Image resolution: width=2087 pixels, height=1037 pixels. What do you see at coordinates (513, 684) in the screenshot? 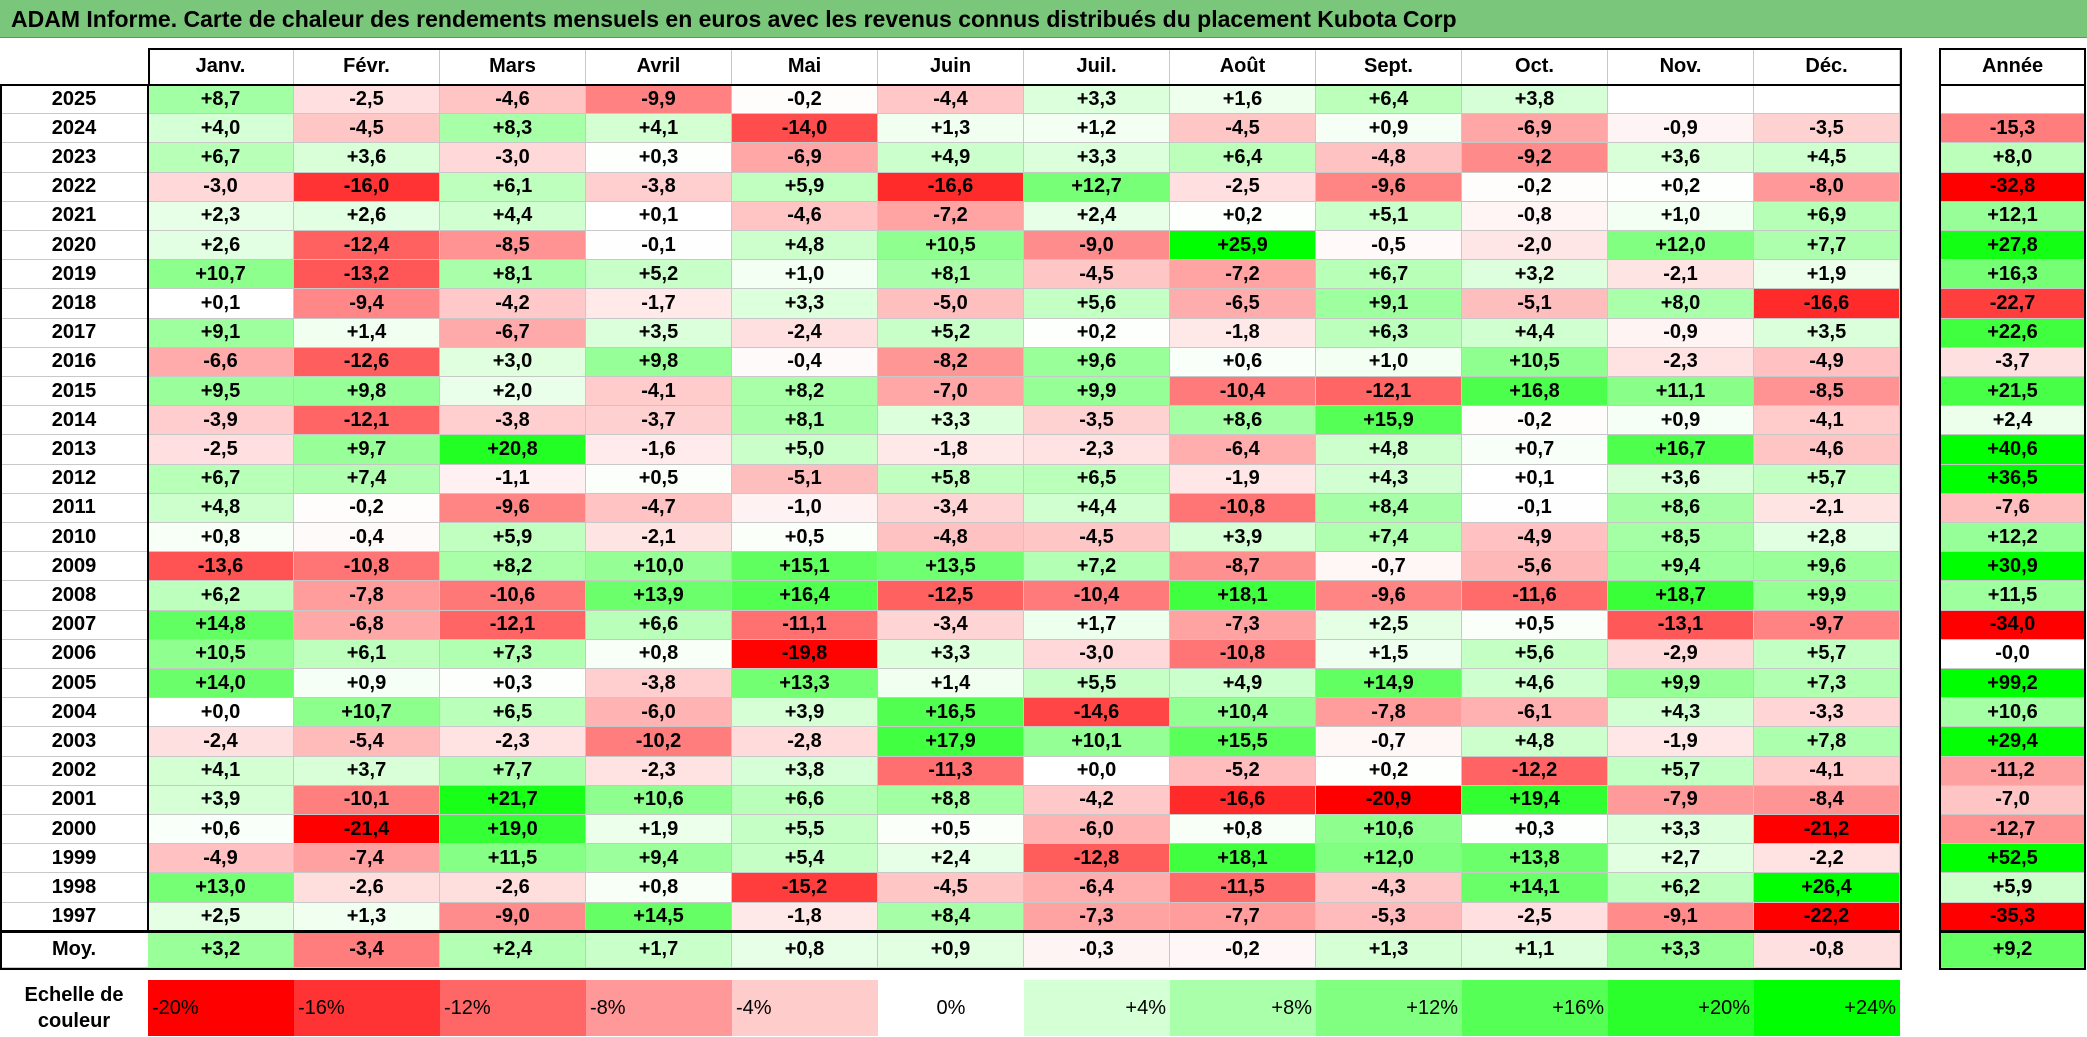
I see `heatmap-cell: +0,3` at bounding box center [513, 684].